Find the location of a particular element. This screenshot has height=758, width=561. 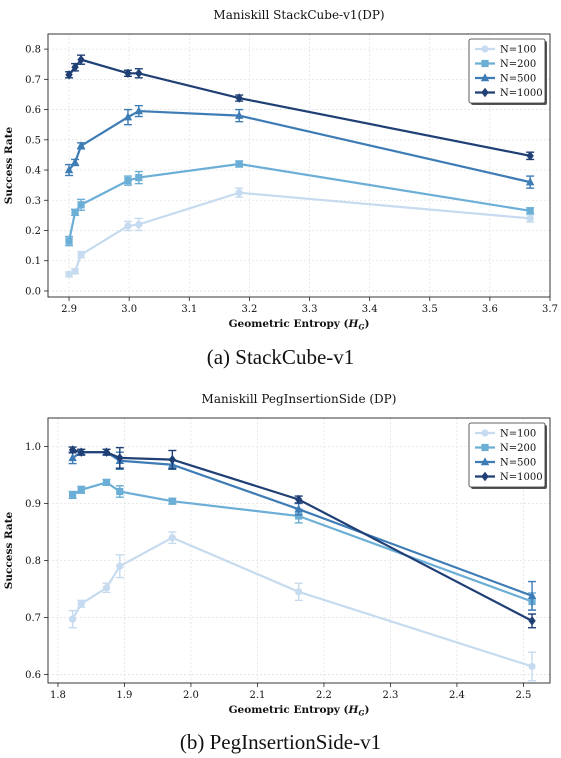

caption-peginsertion: (b) PegInsertionSide-v1 is located at coordinates (280, 742).